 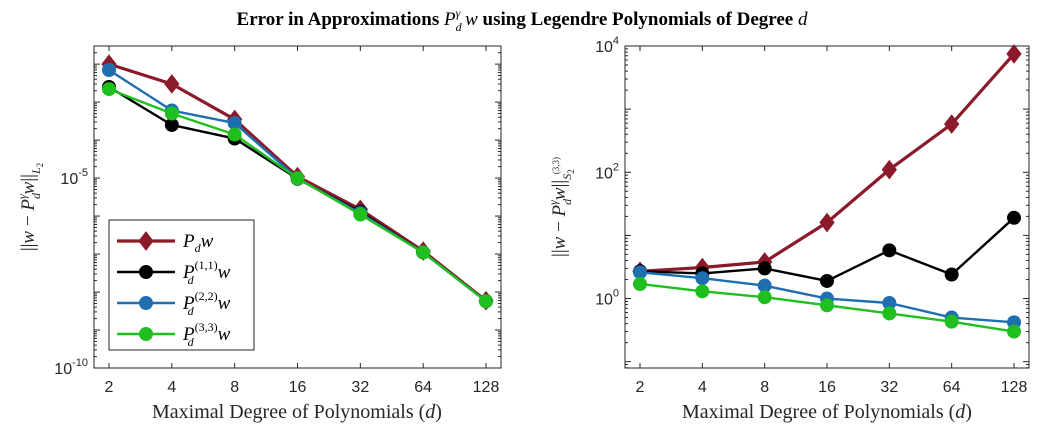 I want to click on left-ytick-label: 10-10, so click(x=71, y=367).